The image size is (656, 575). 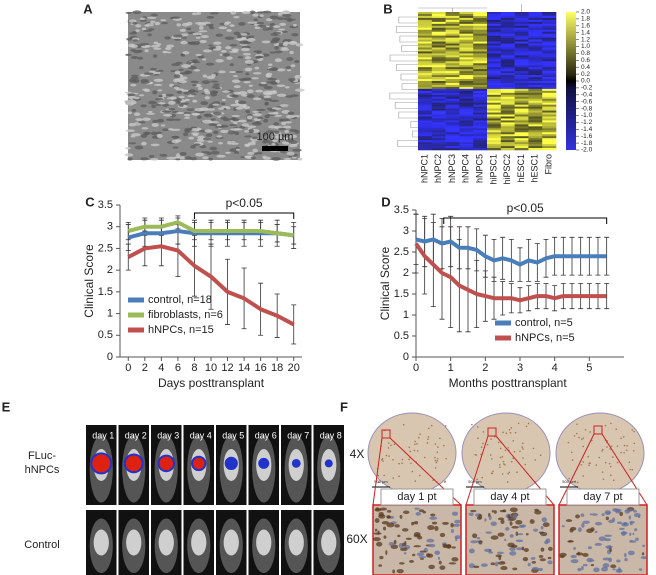 I want to click on colorbar-label: 0.2, so click(x=585, y=74).